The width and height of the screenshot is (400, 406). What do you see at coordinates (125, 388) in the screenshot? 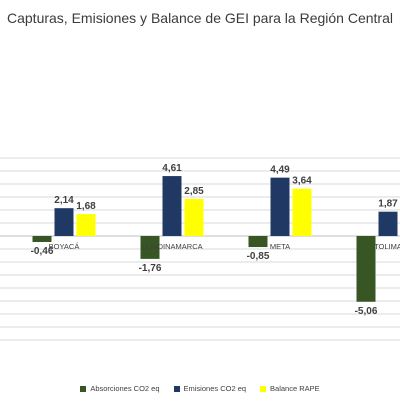
I see `legend-label: Absorciones CO2 eq` at bounding box center [125, 388].